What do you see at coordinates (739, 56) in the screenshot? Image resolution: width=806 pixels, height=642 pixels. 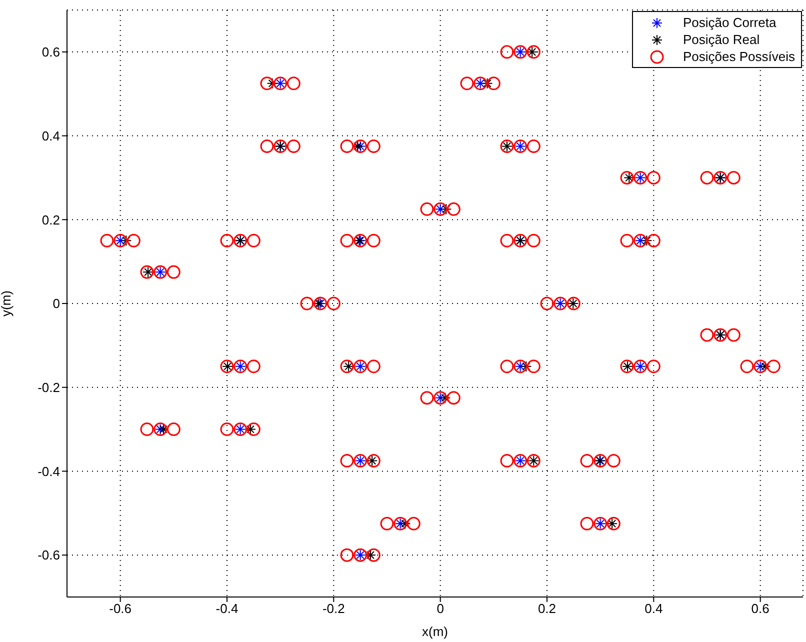 I see `legend-label: Posições Possíveis` at bounding box center [739, 56].